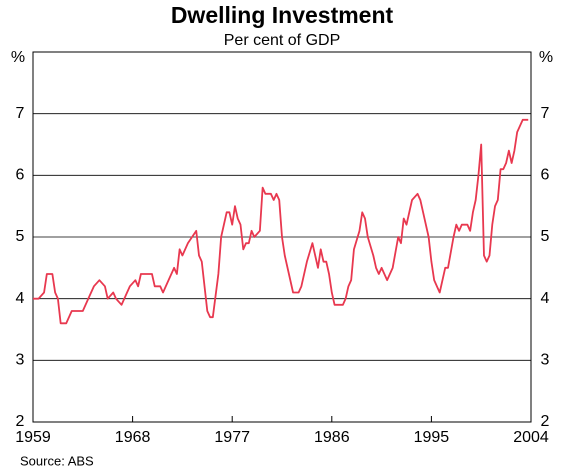 This screenshot has width=565, height=472. What do you see at coordinates (531, 437) in the screenshot?
I see `x-tick-label: 2004` at bounding box center [531, 437].